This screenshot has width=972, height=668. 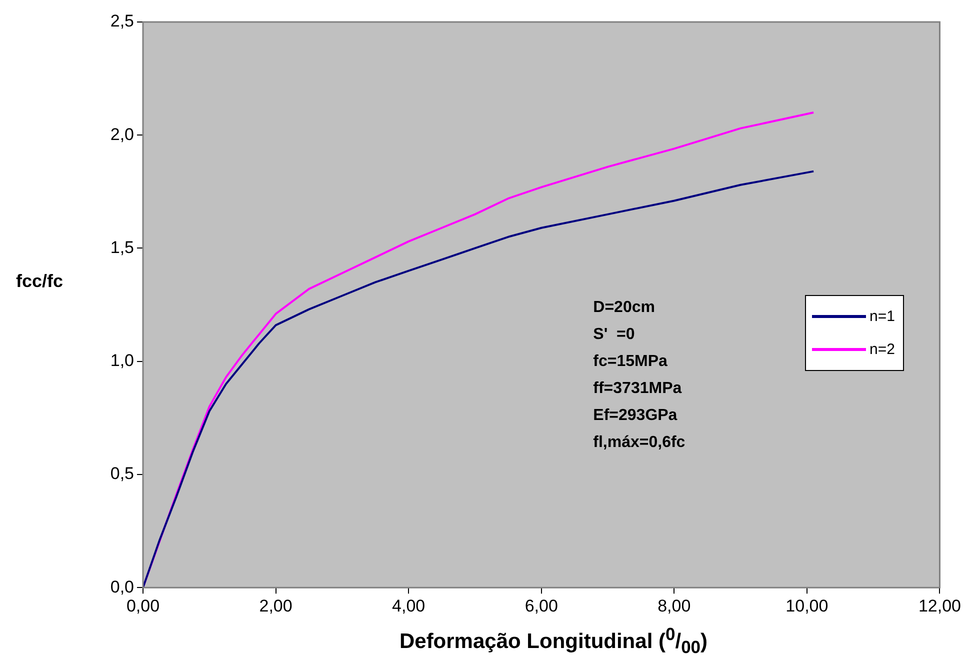 I want to click on x-tick-label: 2,00, so click(x=275, y=606).